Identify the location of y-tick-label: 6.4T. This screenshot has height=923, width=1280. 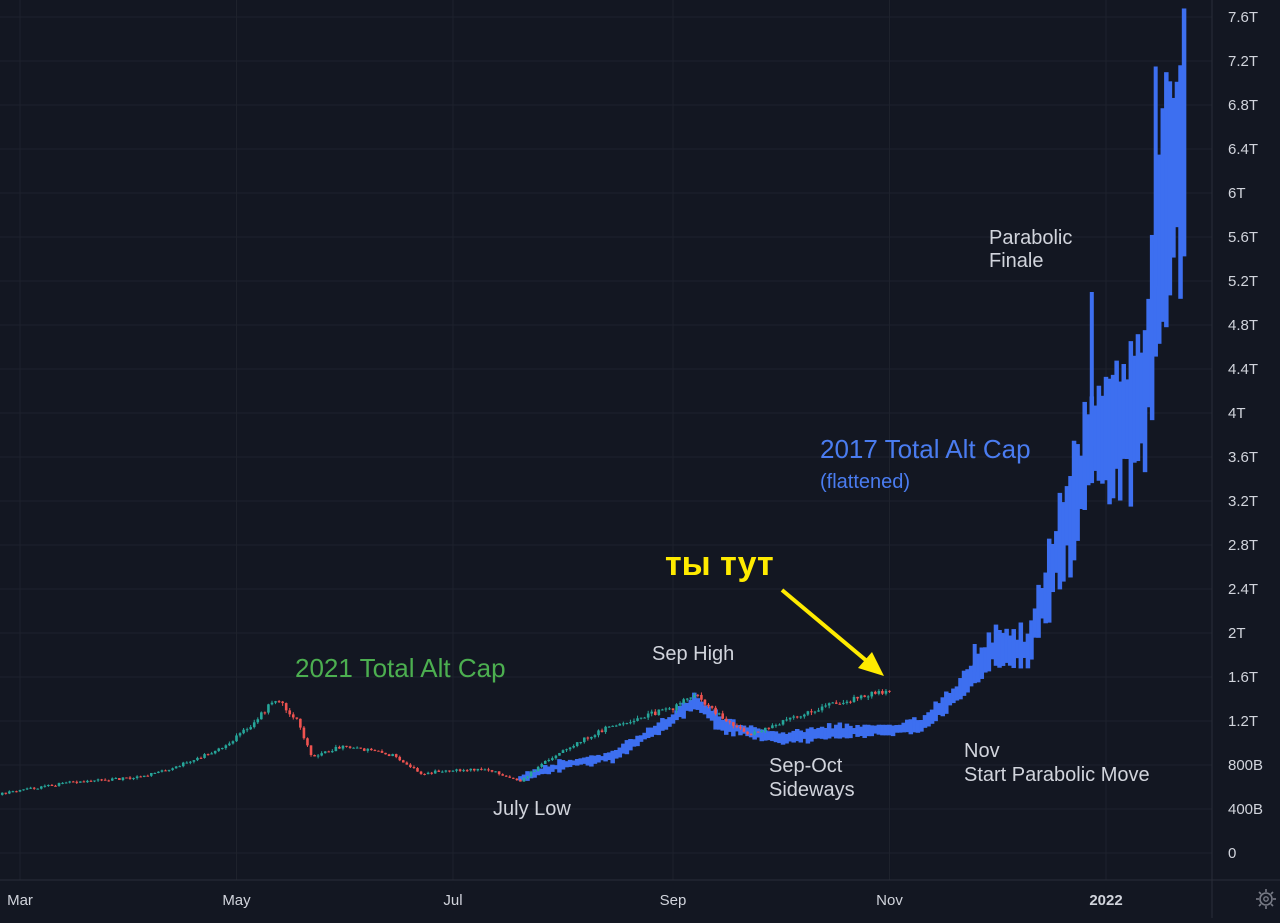
(1243, 149).